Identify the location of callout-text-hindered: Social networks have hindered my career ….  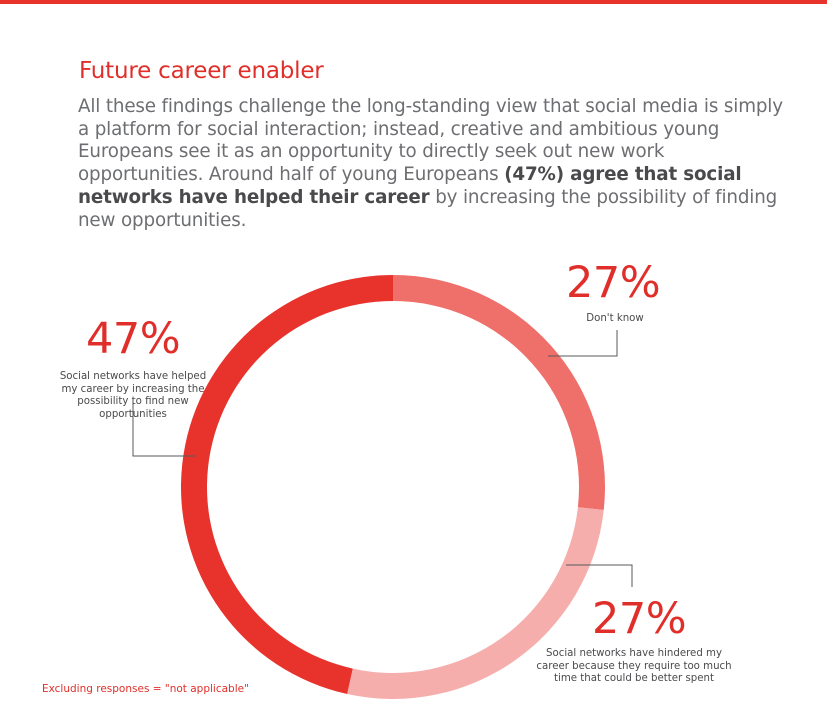
(634, 666).